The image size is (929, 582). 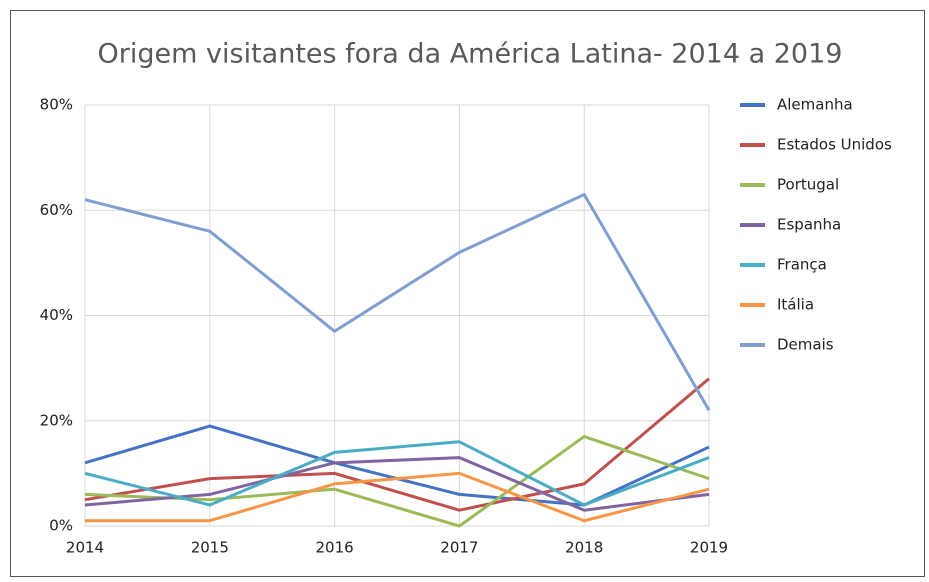 What do you see at coordinates (584, 548) in the screenshot?
I see `x-tick-label: 2018` at bounding box center [584, 548].